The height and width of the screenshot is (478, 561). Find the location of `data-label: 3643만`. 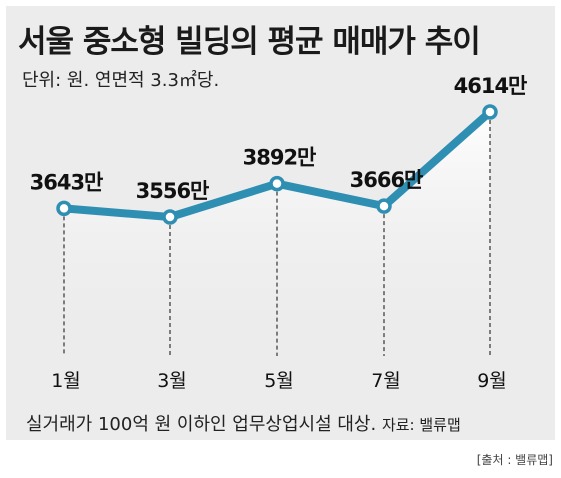

data-label: 3643만 is located at coordinates (66, 182).